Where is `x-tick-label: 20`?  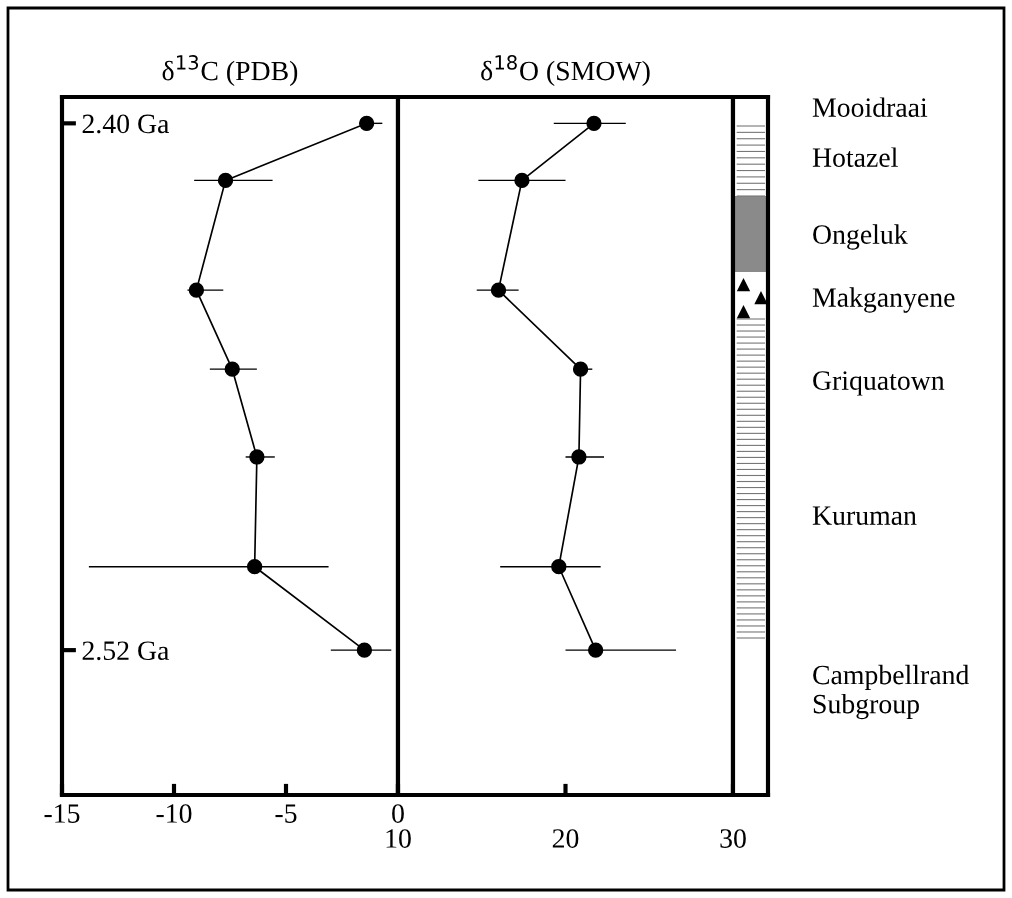
x-tick-label: 20 is located at coordinates (565, 838).